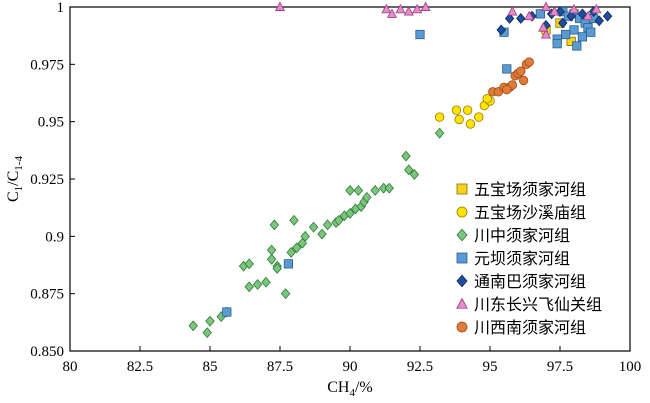 Image resolution: width=650 pixels, height=403 pixels. What do you see at coordinates (210, 367) in the screenshot?
I see `x-tick-label: 85` at bounding box center [210, 367].